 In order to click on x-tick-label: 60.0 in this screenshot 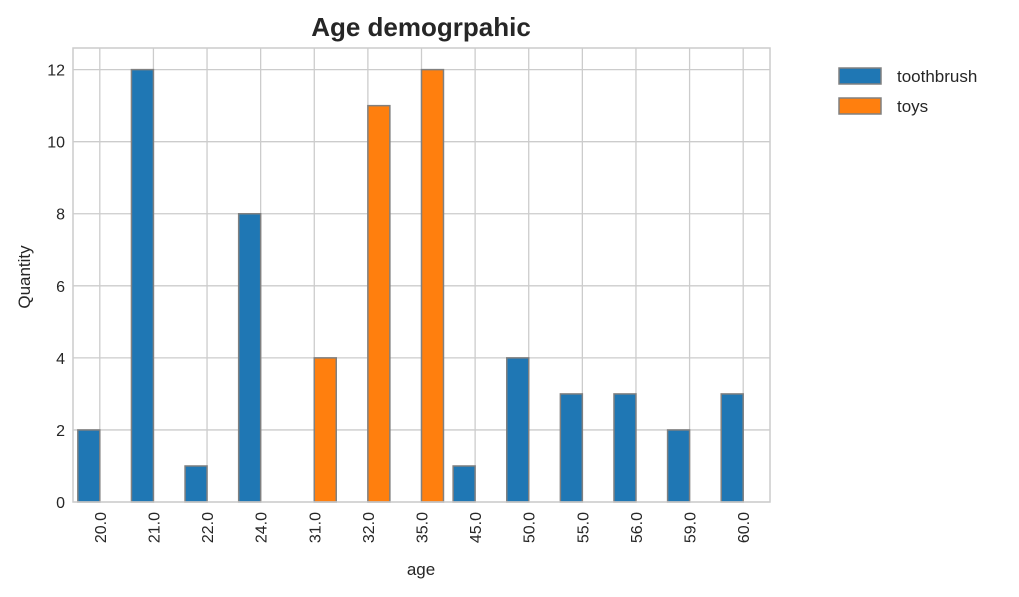, I will do `click(744, 527)`.